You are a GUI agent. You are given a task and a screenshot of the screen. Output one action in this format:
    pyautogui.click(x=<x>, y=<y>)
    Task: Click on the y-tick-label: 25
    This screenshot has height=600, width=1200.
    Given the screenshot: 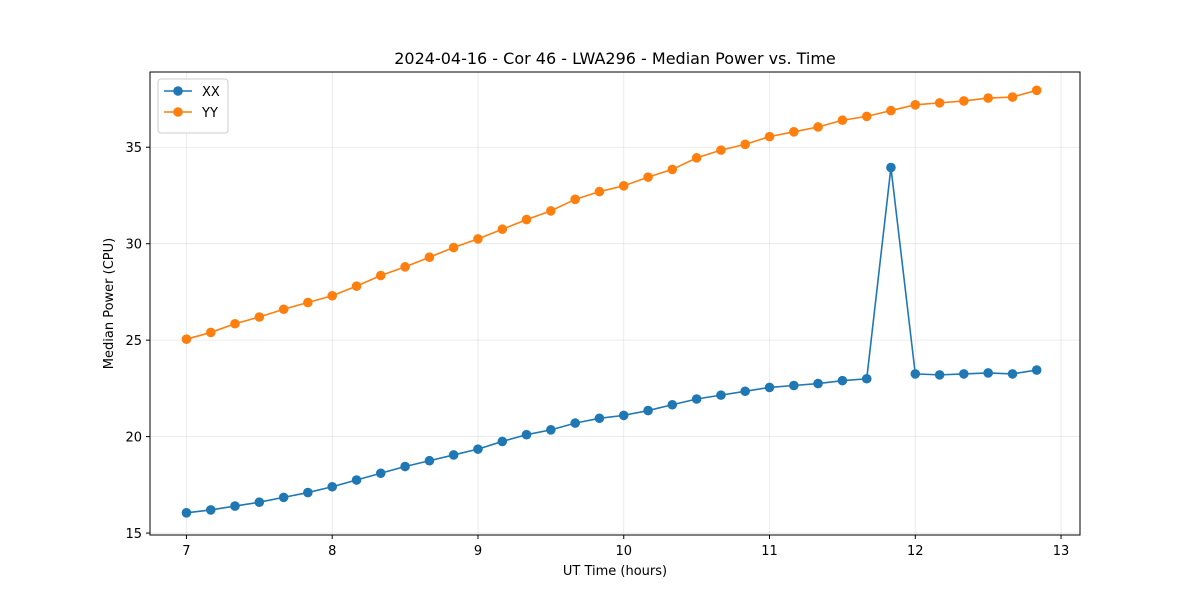 What is the action you would take?
    pyautogui.click(x=133, y=341)
    